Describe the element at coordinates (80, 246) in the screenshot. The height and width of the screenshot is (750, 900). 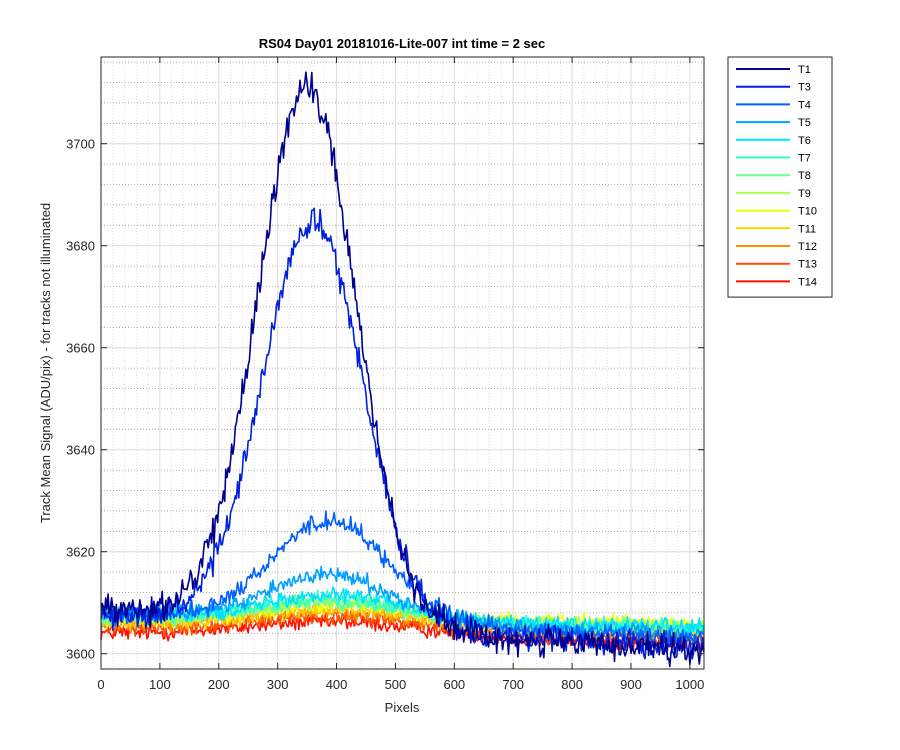
I see `y-tick-label: 3680` at that location.